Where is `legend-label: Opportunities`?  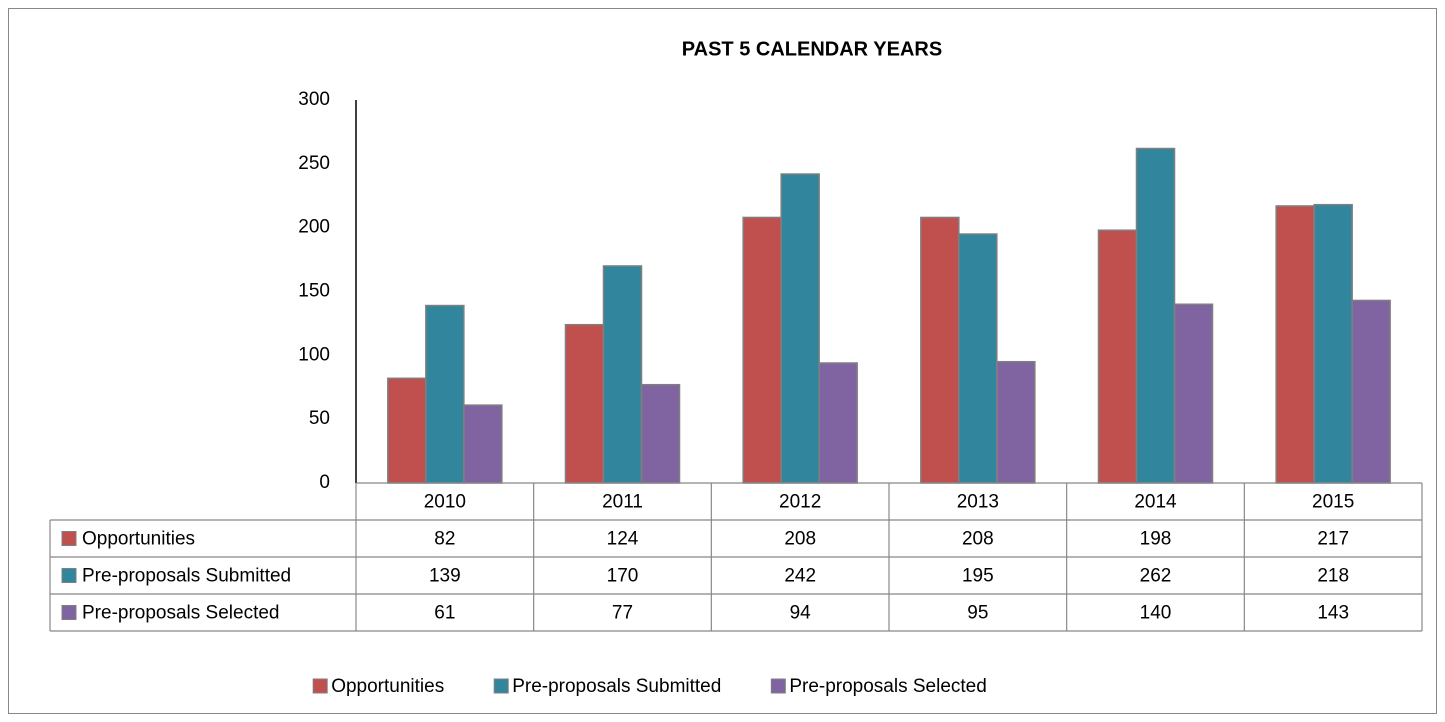
legend-label: Opportunities is located at coordinates (387, 686).